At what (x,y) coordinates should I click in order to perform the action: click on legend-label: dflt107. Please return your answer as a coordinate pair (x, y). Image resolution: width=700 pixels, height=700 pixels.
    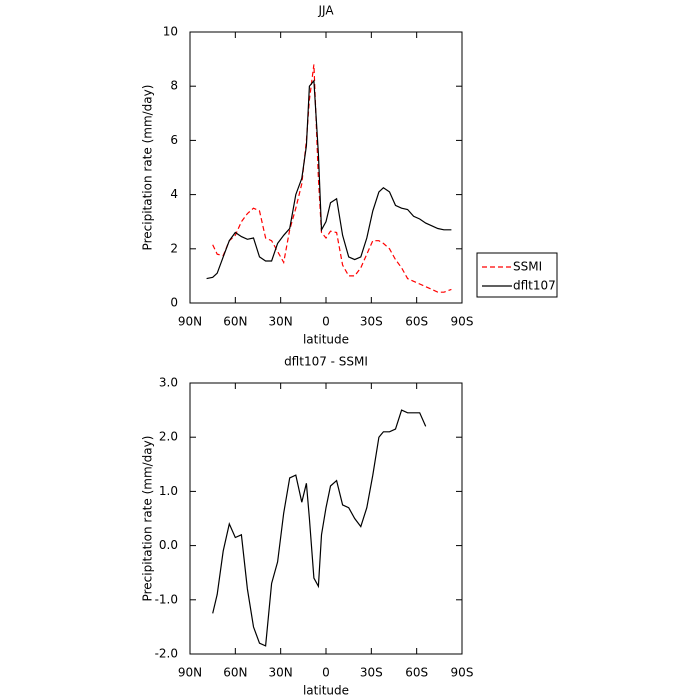
    Looking at the image, I should click on (534, 286).